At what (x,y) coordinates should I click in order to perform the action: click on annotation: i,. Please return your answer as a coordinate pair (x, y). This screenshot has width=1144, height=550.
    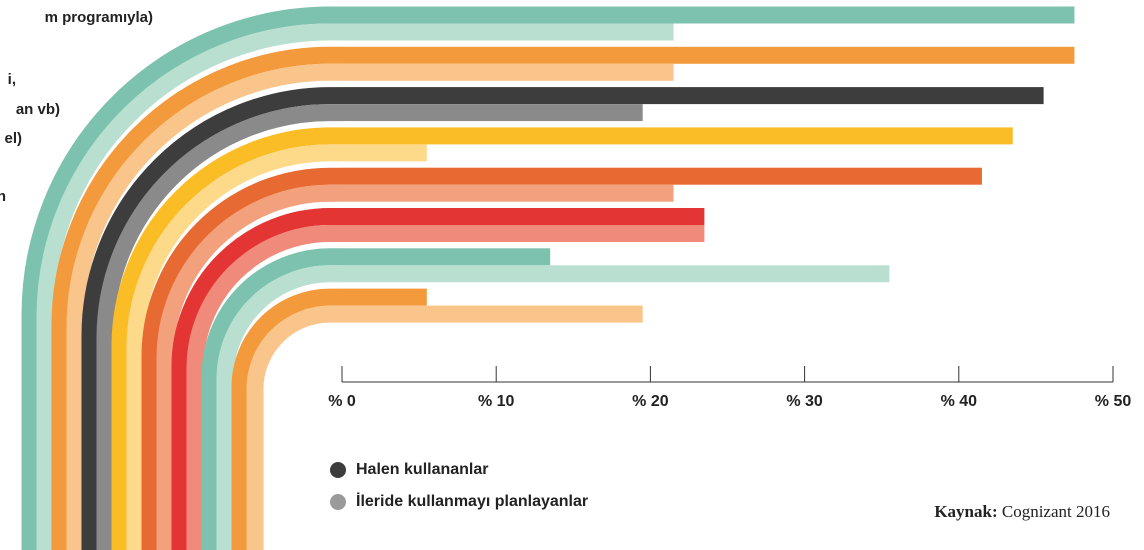
    Looking at the image, I should click on (12, 79).